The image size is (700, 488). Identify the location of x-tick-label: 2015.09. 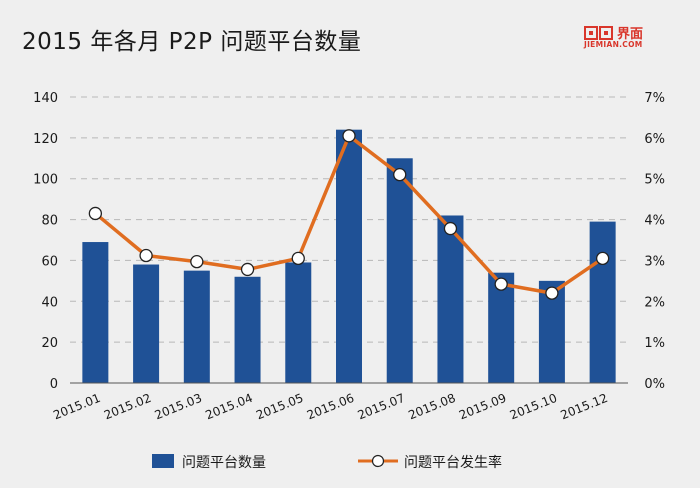
(482, 407).